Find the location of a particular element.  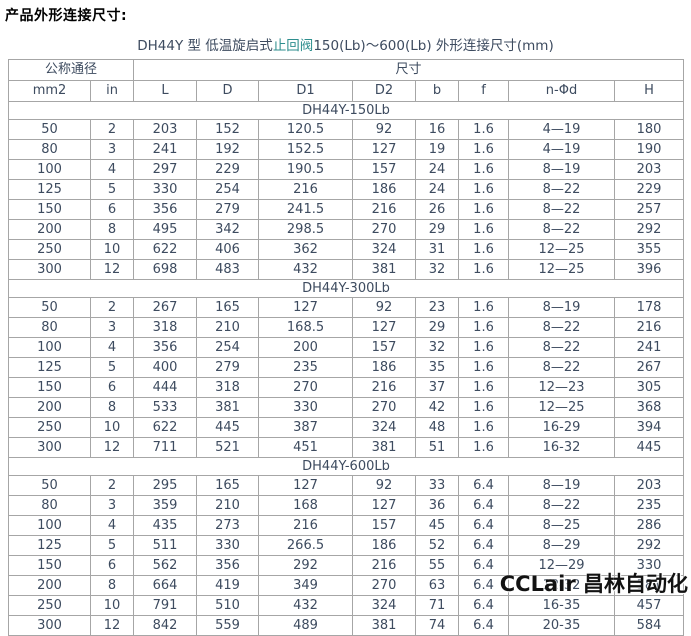

column-header: D1 is located at coordinates (306, 91).